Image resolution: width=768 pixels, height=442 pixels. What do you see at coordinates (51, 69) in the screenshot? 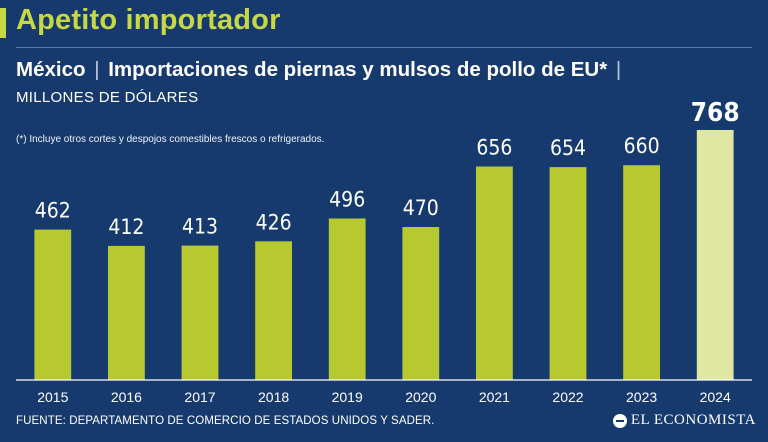
I see `chart-title-country: México` at bounding box center [51, 69].